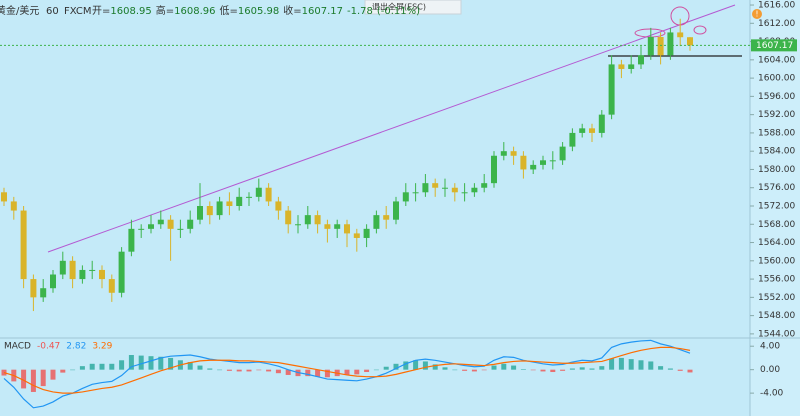  I want to click on y-tick-label: 1604.00, so click(776, 60).